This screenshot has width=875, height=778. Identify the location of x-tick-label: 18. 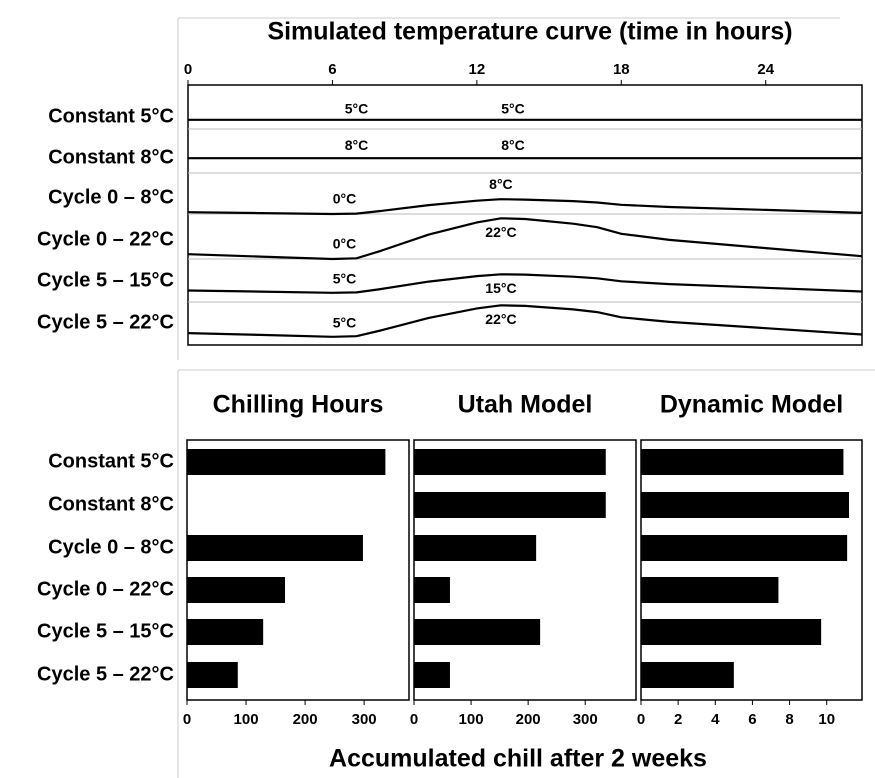
(621, 69).